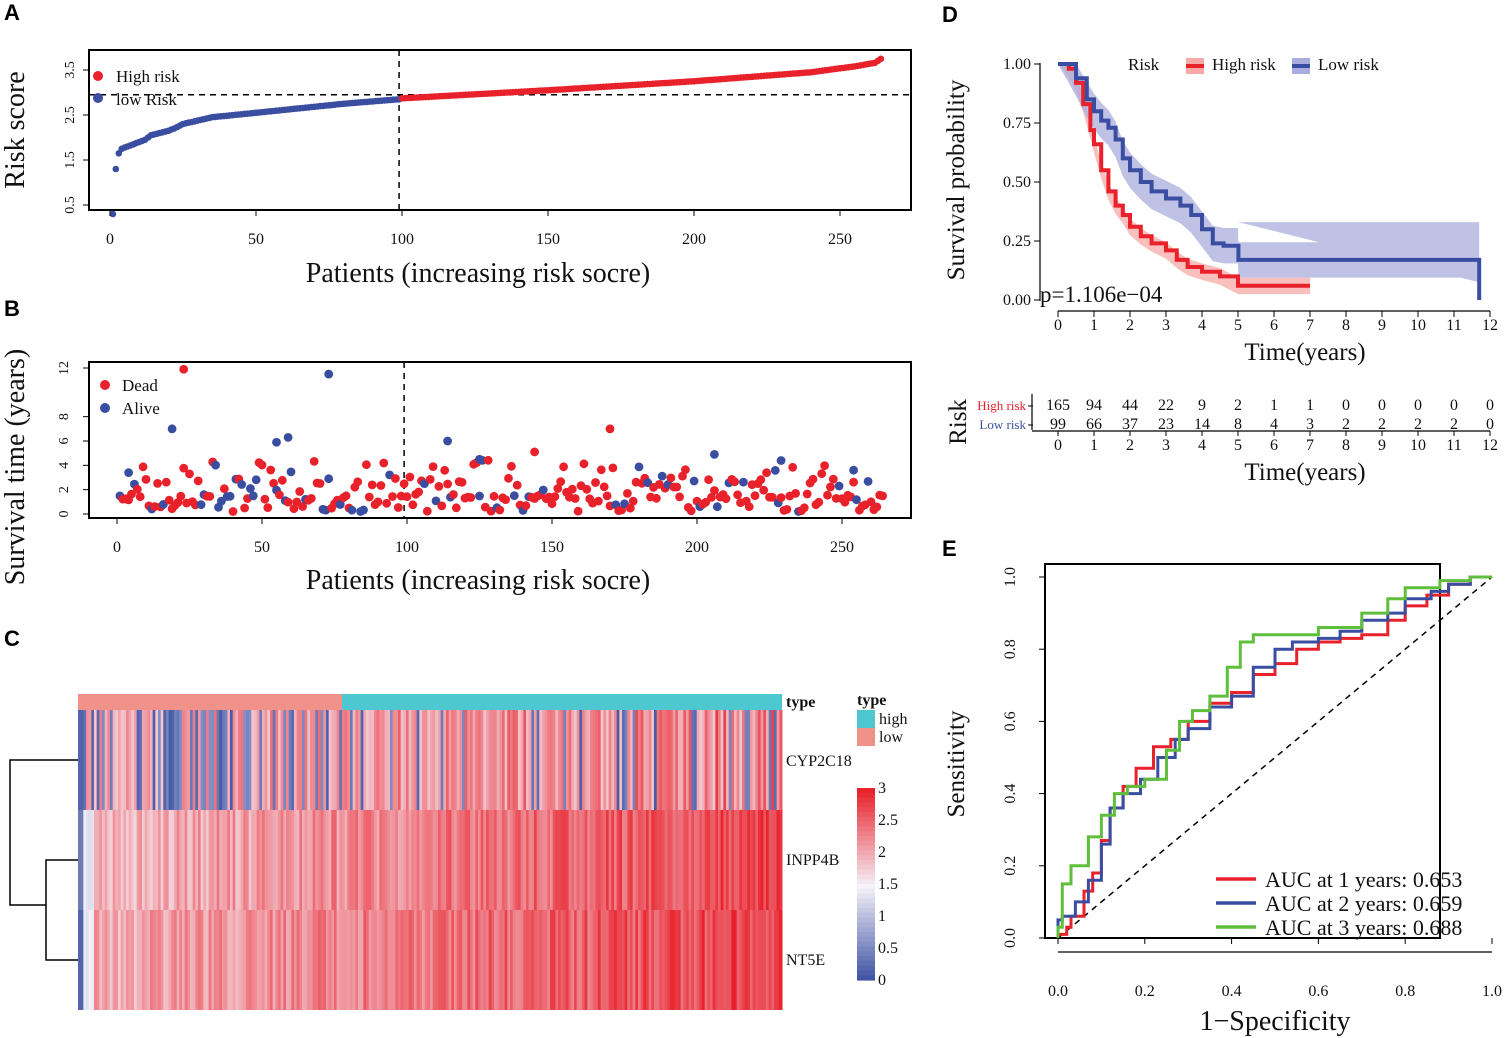  Describe the element at coordinates (1017, 182) in the screenshot. I see `y-tick-label: 0.50` at that location.